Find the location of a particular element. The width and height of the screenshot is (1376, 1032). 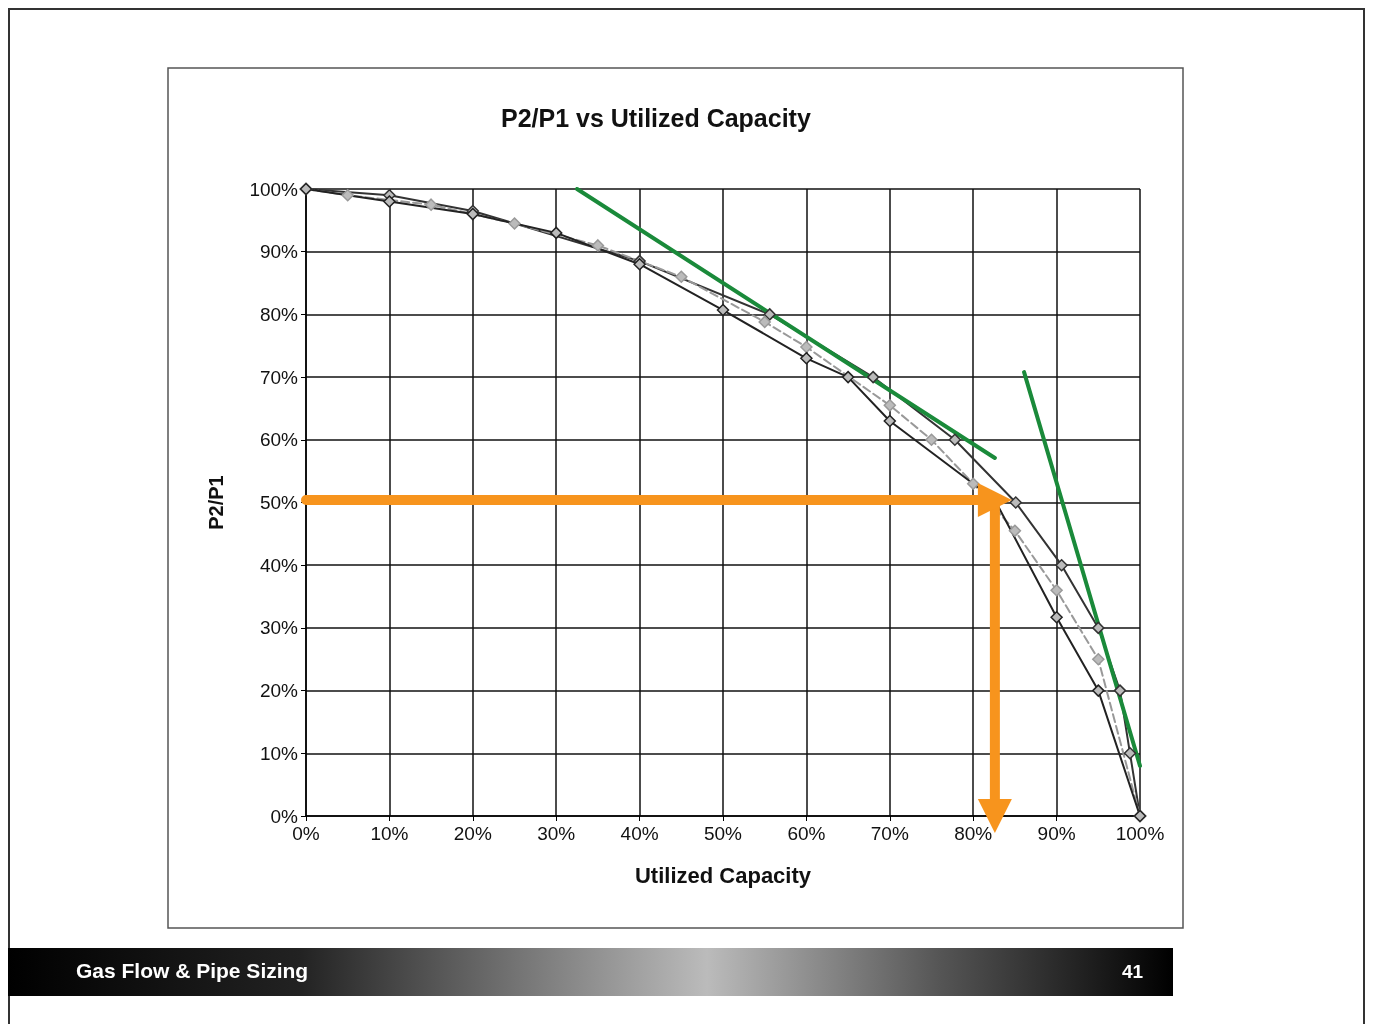

x-tick-label: 100% is located at coordinates (1140, 833).